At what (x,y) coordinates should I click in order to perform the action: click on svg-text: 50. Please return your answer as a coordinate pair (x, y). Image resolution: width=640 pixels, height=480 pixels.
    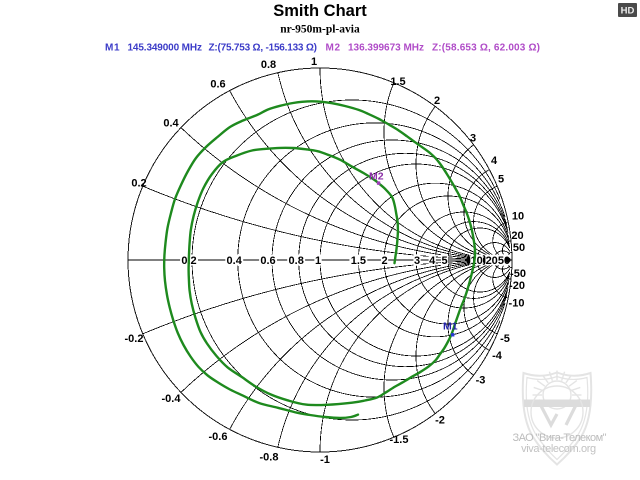
    Looking at the image, I should click on (519, 248).